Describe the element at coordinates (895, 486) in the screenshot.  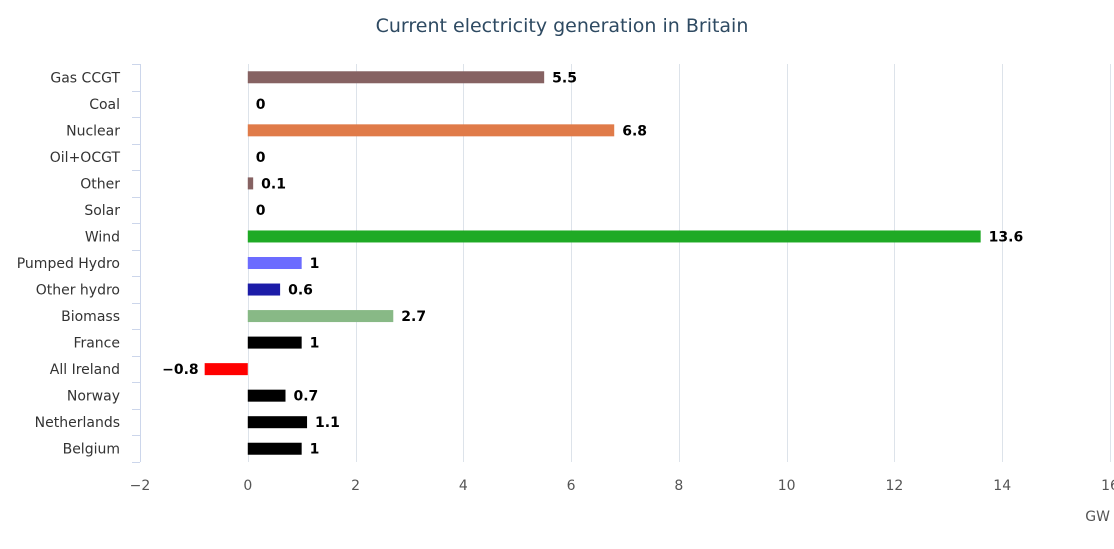
I see `x-tick-label: 12` at that location.